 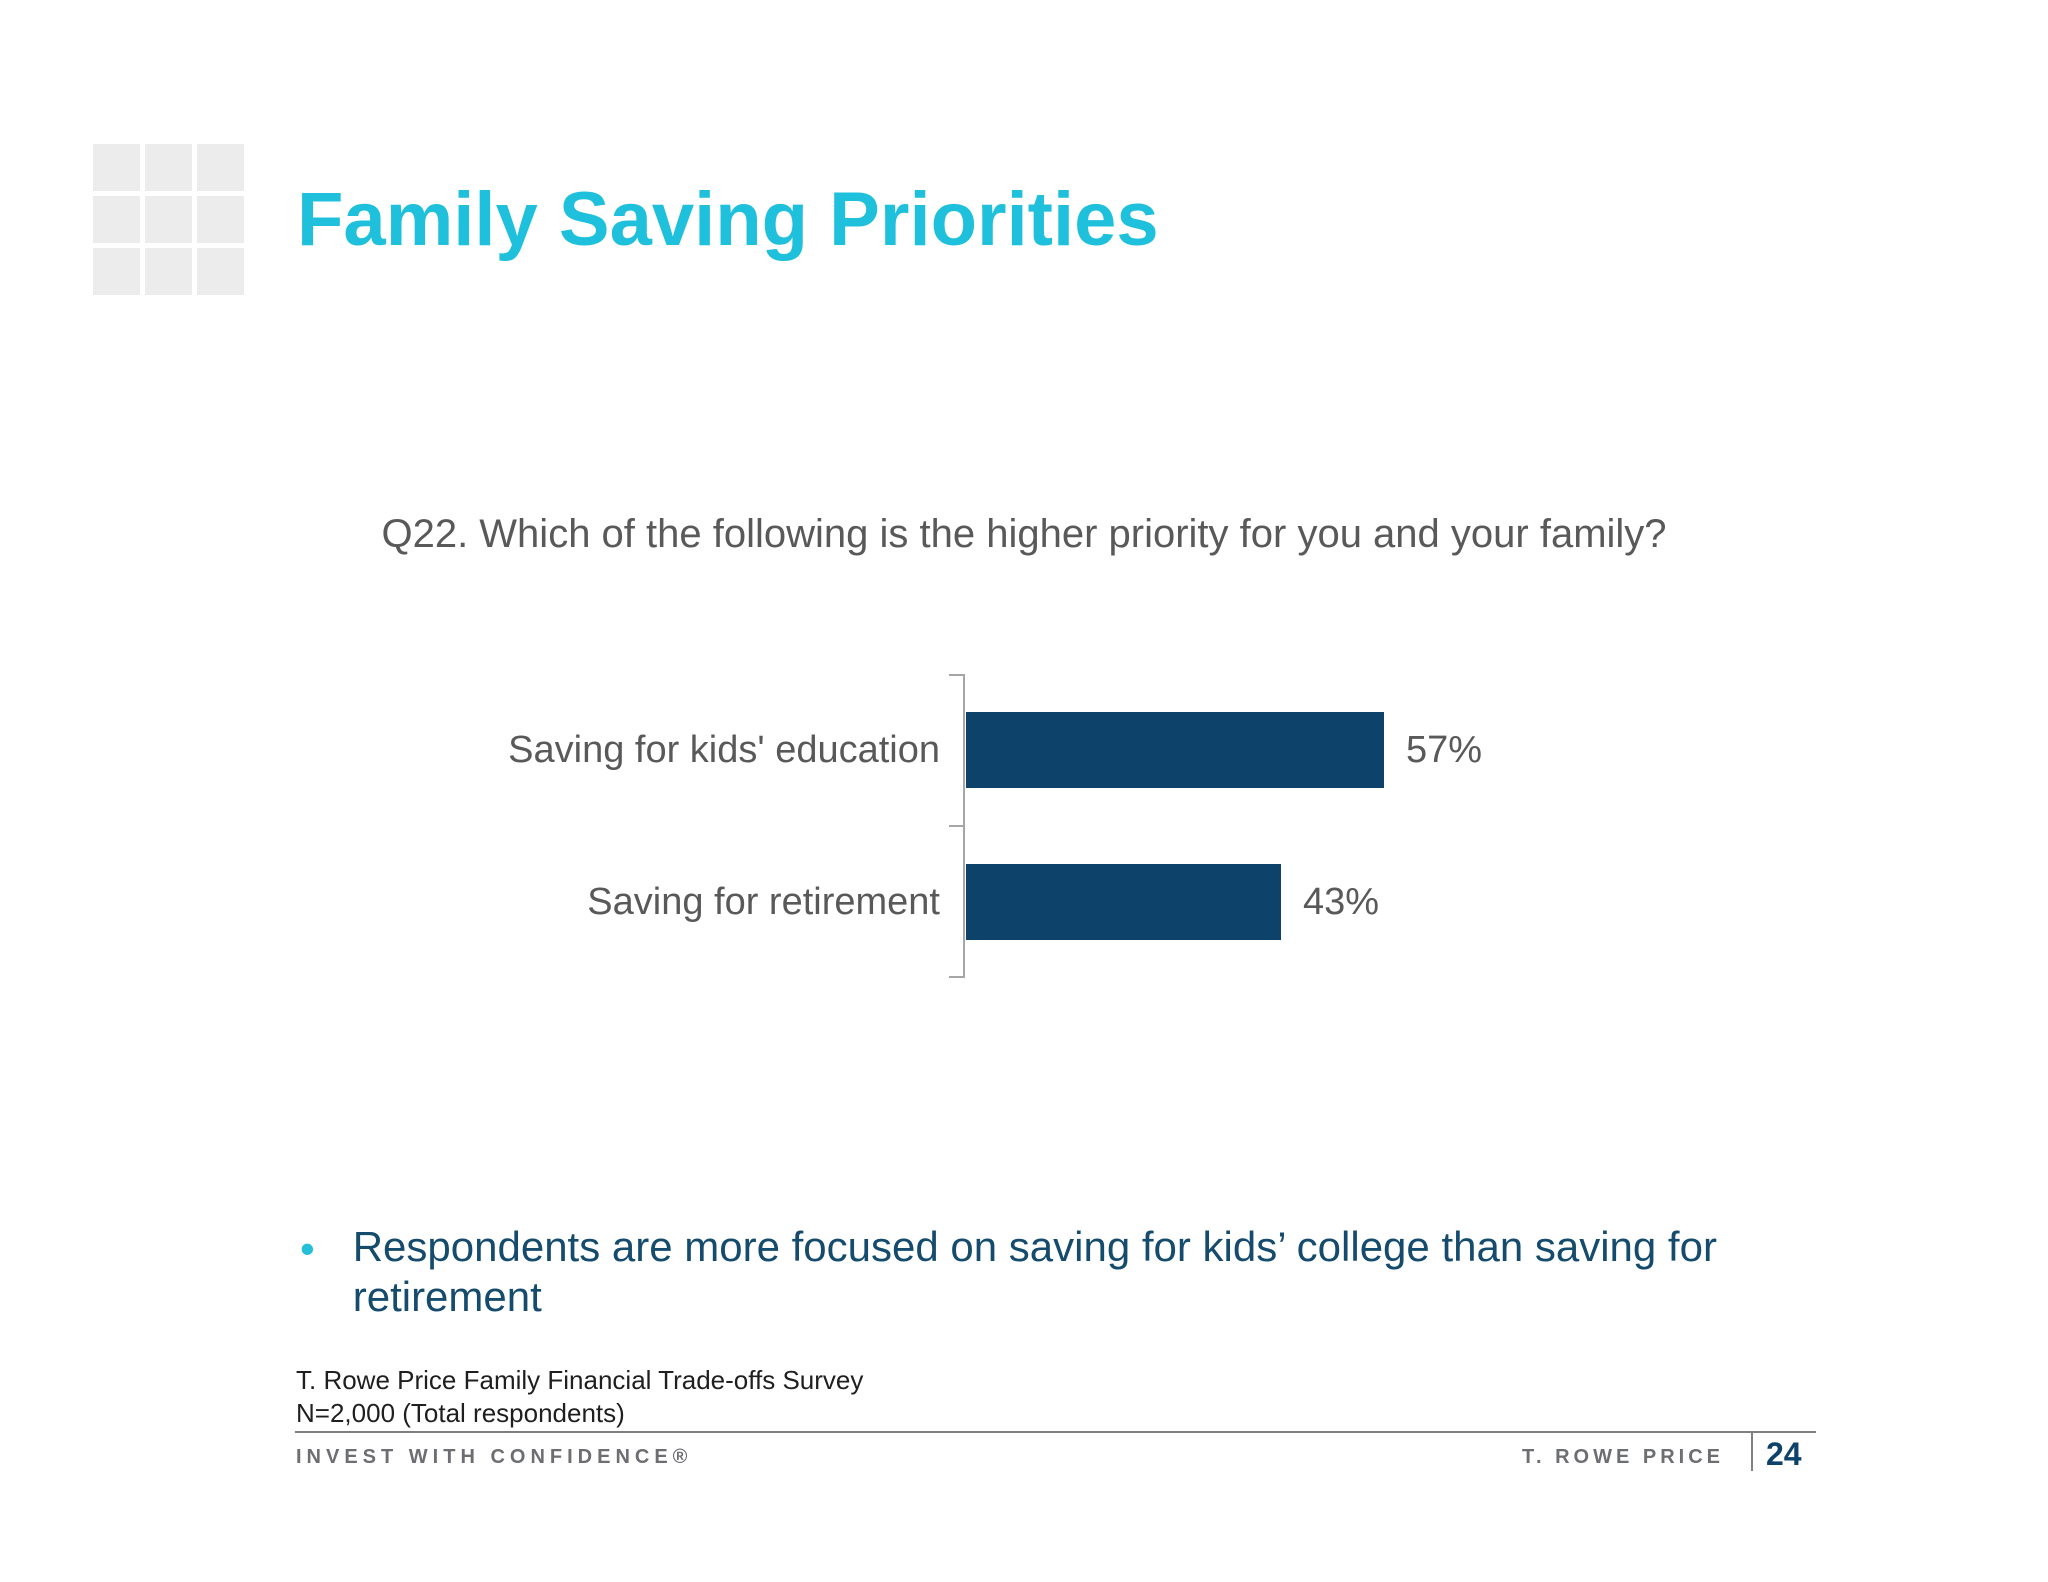 What do you see at coordinates (1622, 1457) in the screenshot?
I see `footer-brand: T. ROWE PRICE` at bounding box center [1622, 1457].